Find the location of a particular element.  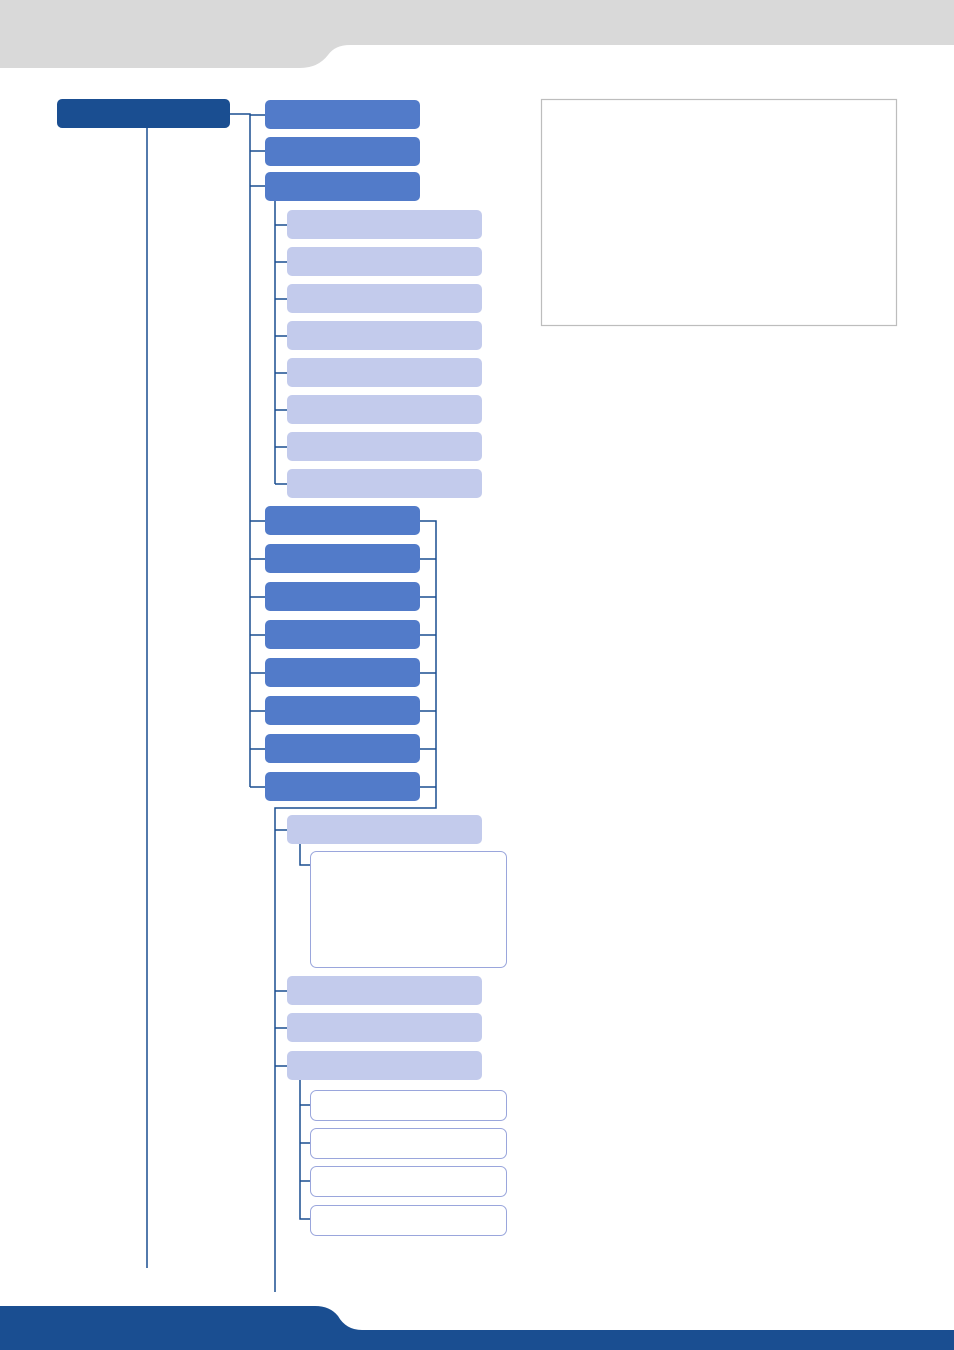

info-box is located at coordinates (719, 212).